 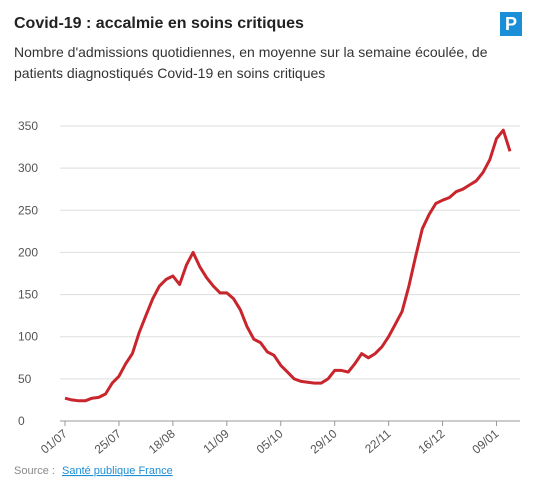 I want to click on x-tick-label: 01/07, so click(x=54, y=441).